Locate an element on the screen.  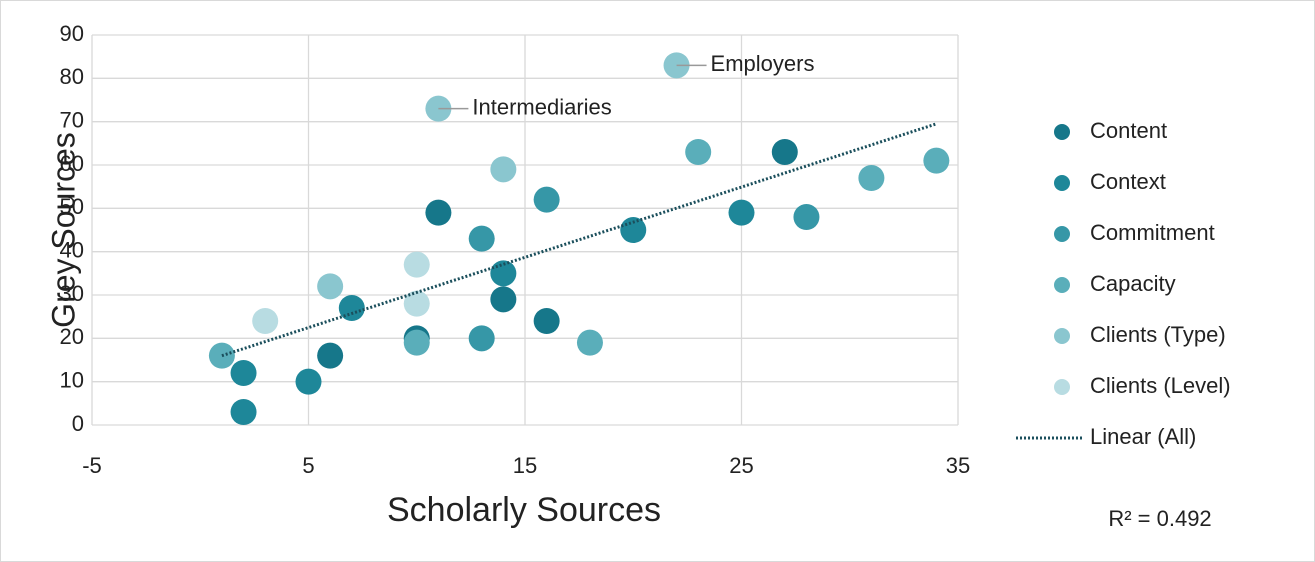
x-tick-label: -5 is located at coordinates (92, 465).